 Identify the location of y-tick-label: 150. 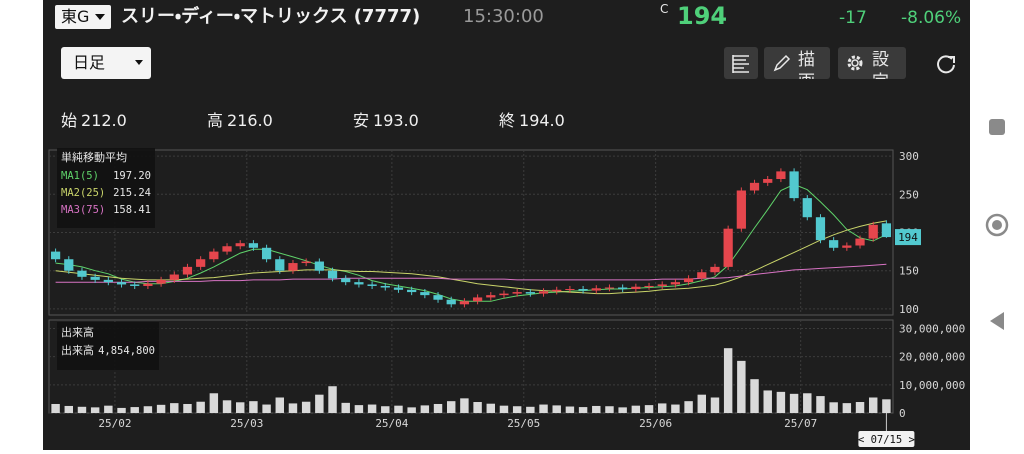
(909, 271).